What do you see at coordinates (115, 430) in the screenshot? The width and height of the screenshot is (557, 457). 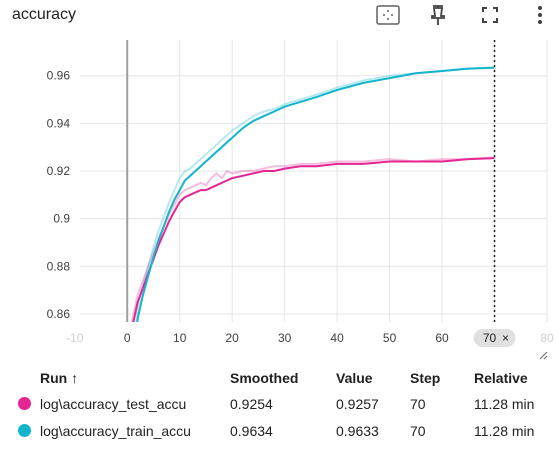 I see `run-name: log\accuracy_train_accu` at bounding box center [115, 430].